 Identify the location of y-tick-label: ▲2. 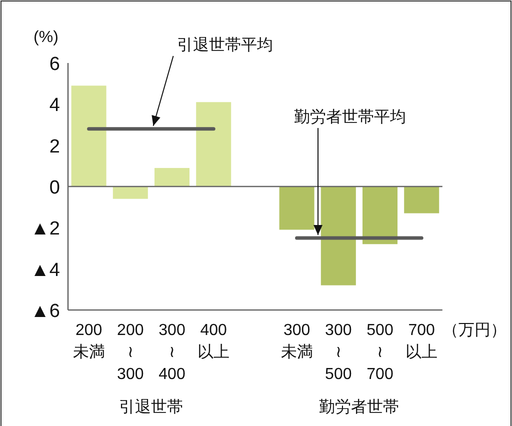
(45, 229).